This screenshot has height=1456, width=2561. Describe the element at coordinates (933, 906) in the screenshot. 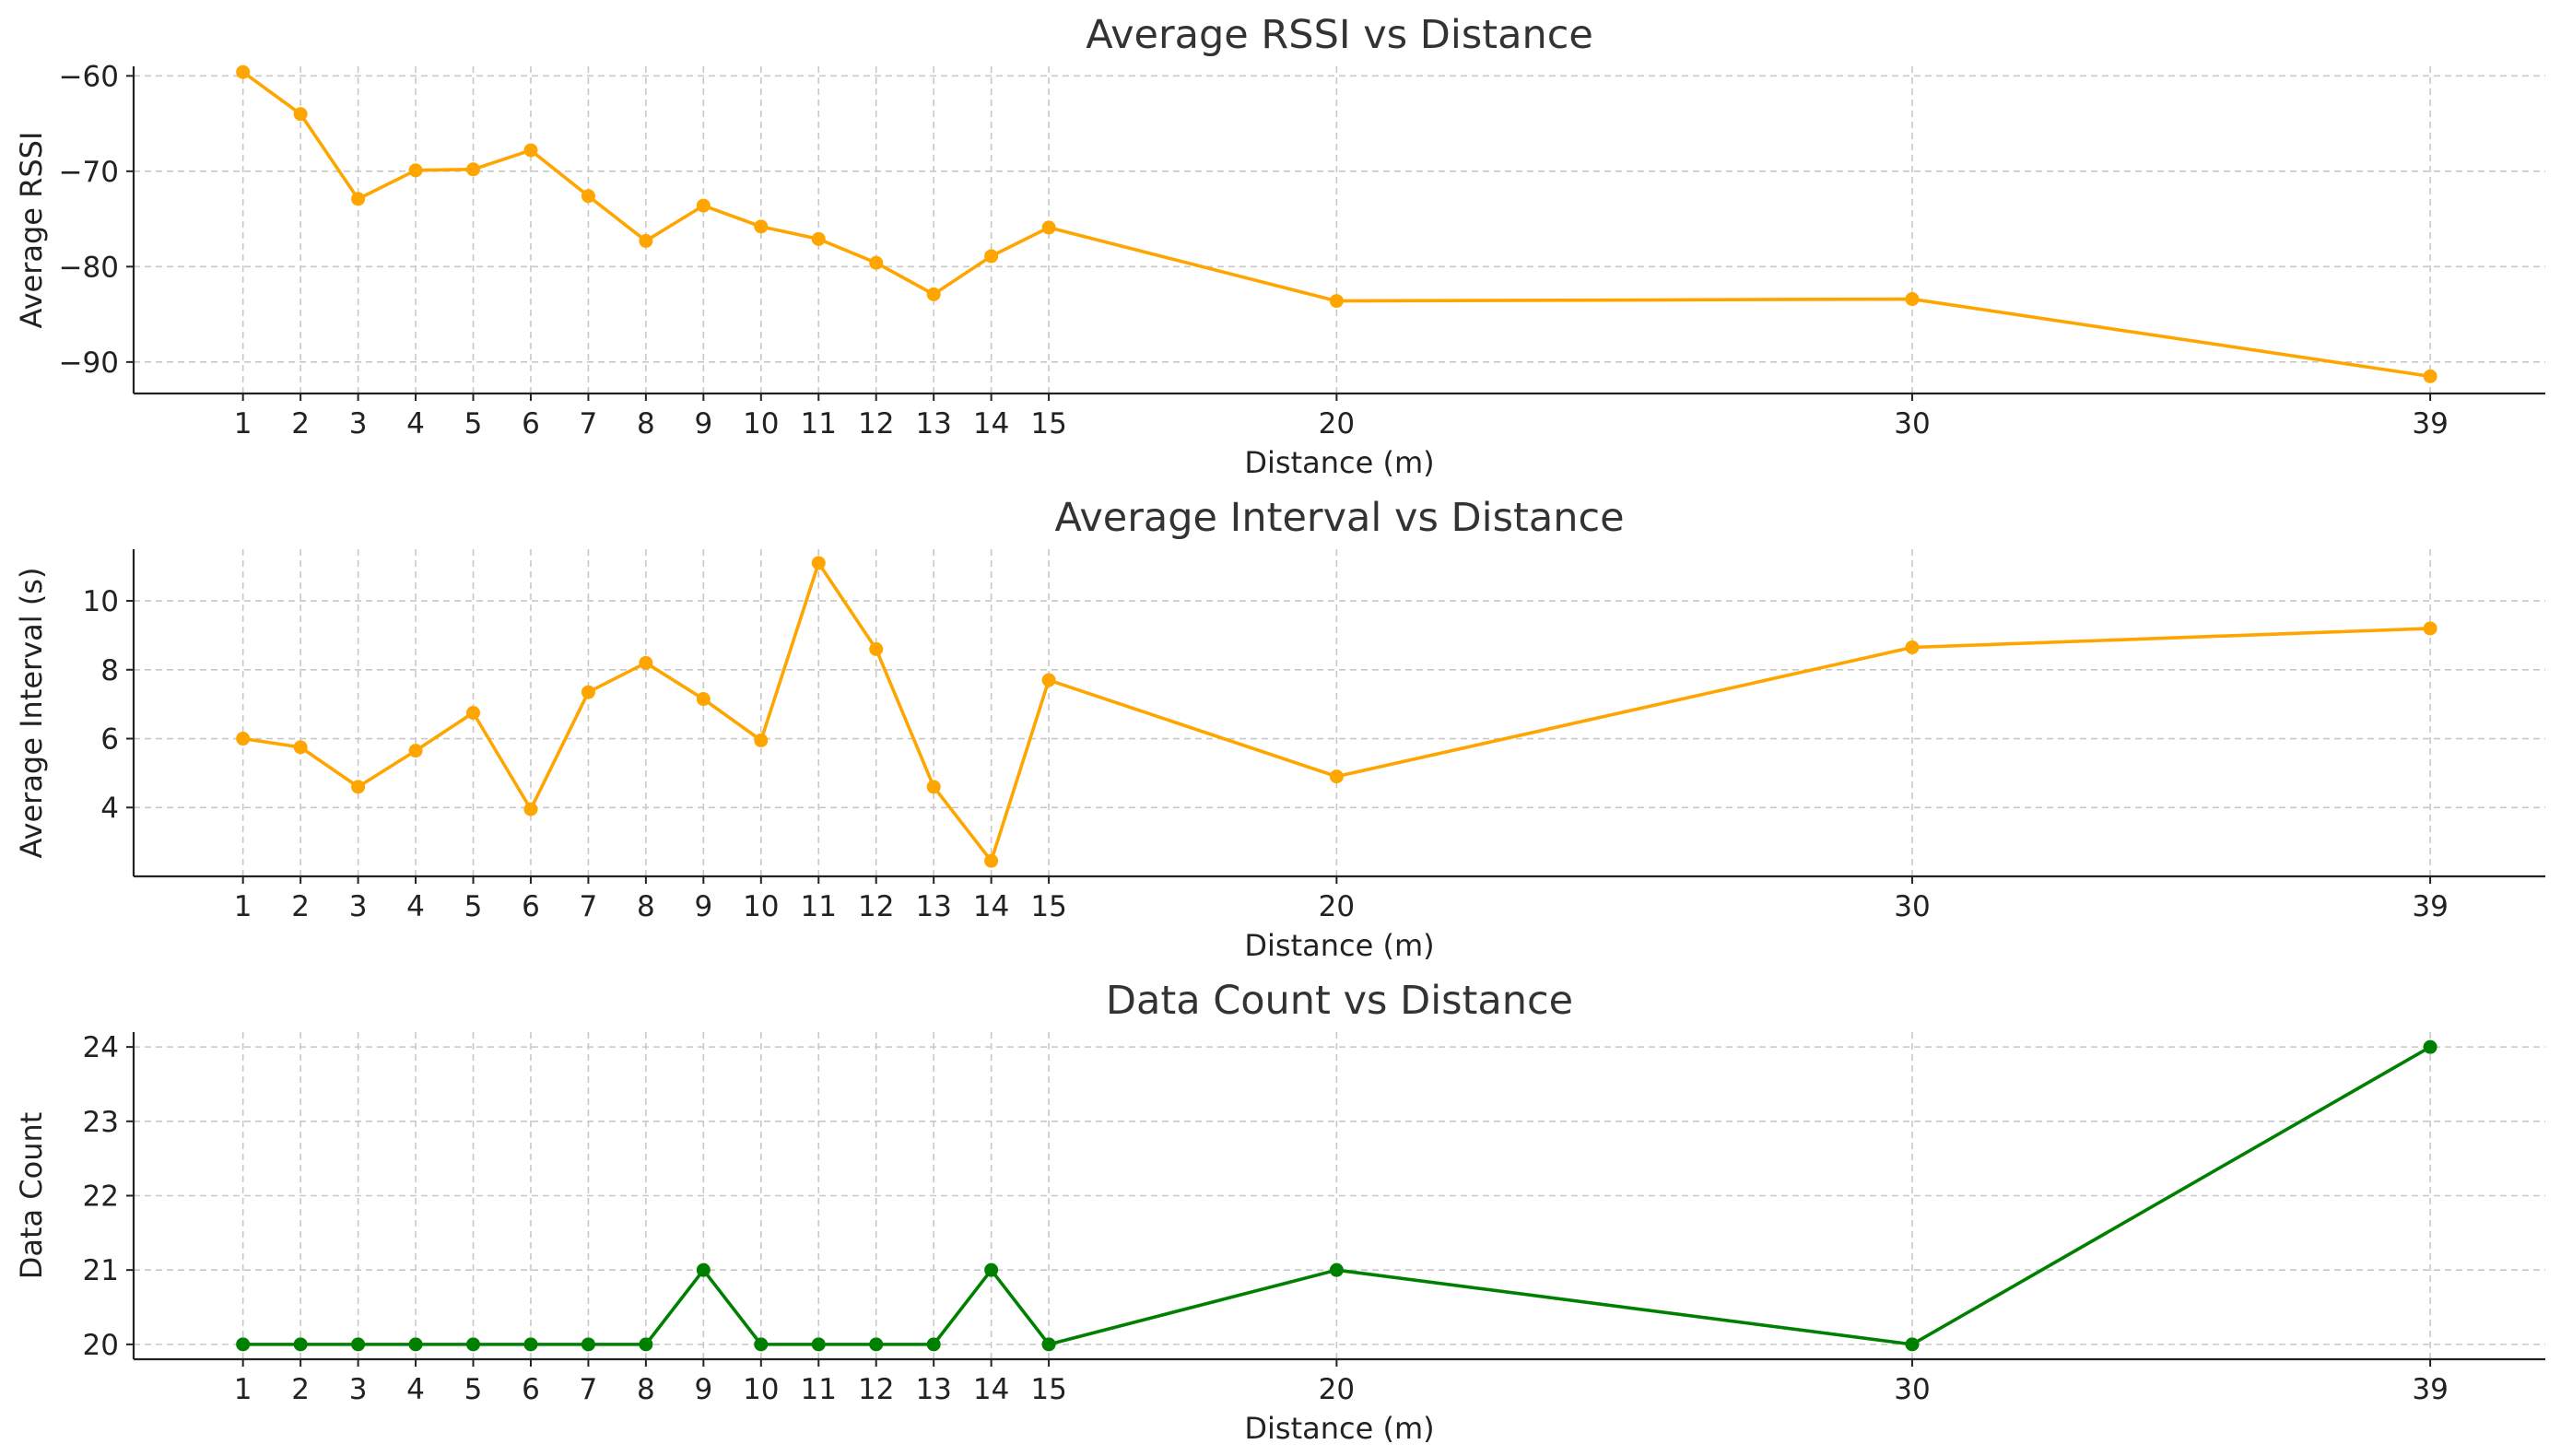

I see `chart-2-x-tick-label: 13` at that location.